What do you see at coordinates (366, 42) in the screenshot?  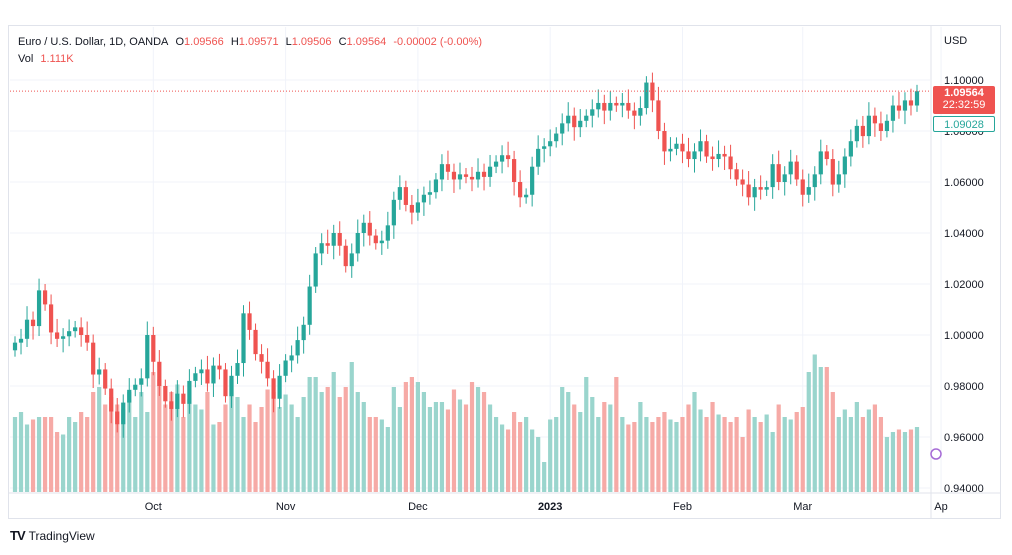 I see `ohlc-close-value: 1.09564` at bounding box center [366, 42].